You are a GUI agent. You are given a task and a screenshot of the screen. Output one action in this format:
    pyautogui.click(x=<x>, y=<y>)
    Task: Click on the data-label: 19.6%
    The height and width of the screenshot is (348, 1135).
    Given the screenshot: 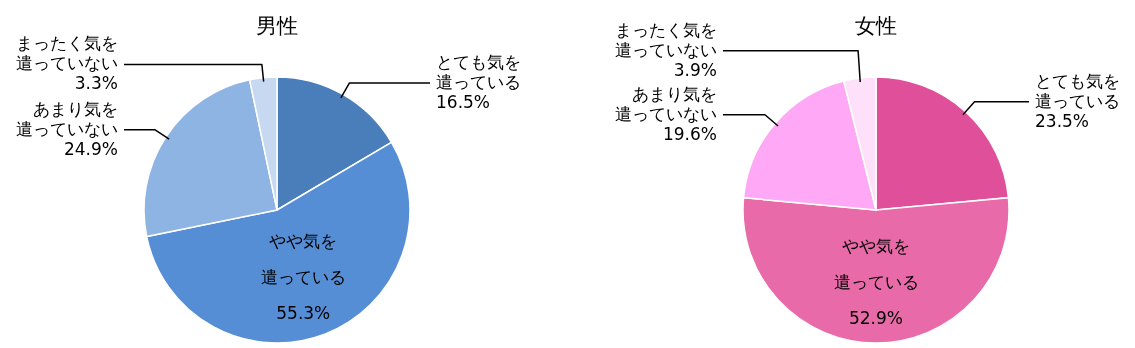 What is the action you would take?
    pyautogui.click(x=689, y=133)
    